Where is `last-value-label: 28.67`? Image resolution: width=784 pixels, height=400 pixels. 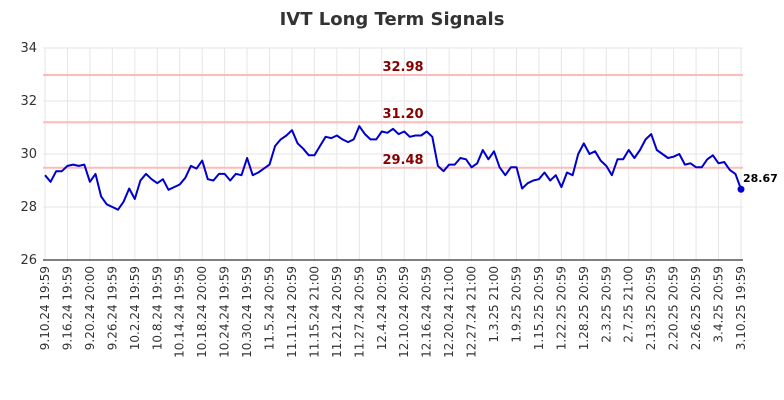
last-value-label: 28.67 is located at coordinates (760, 178).